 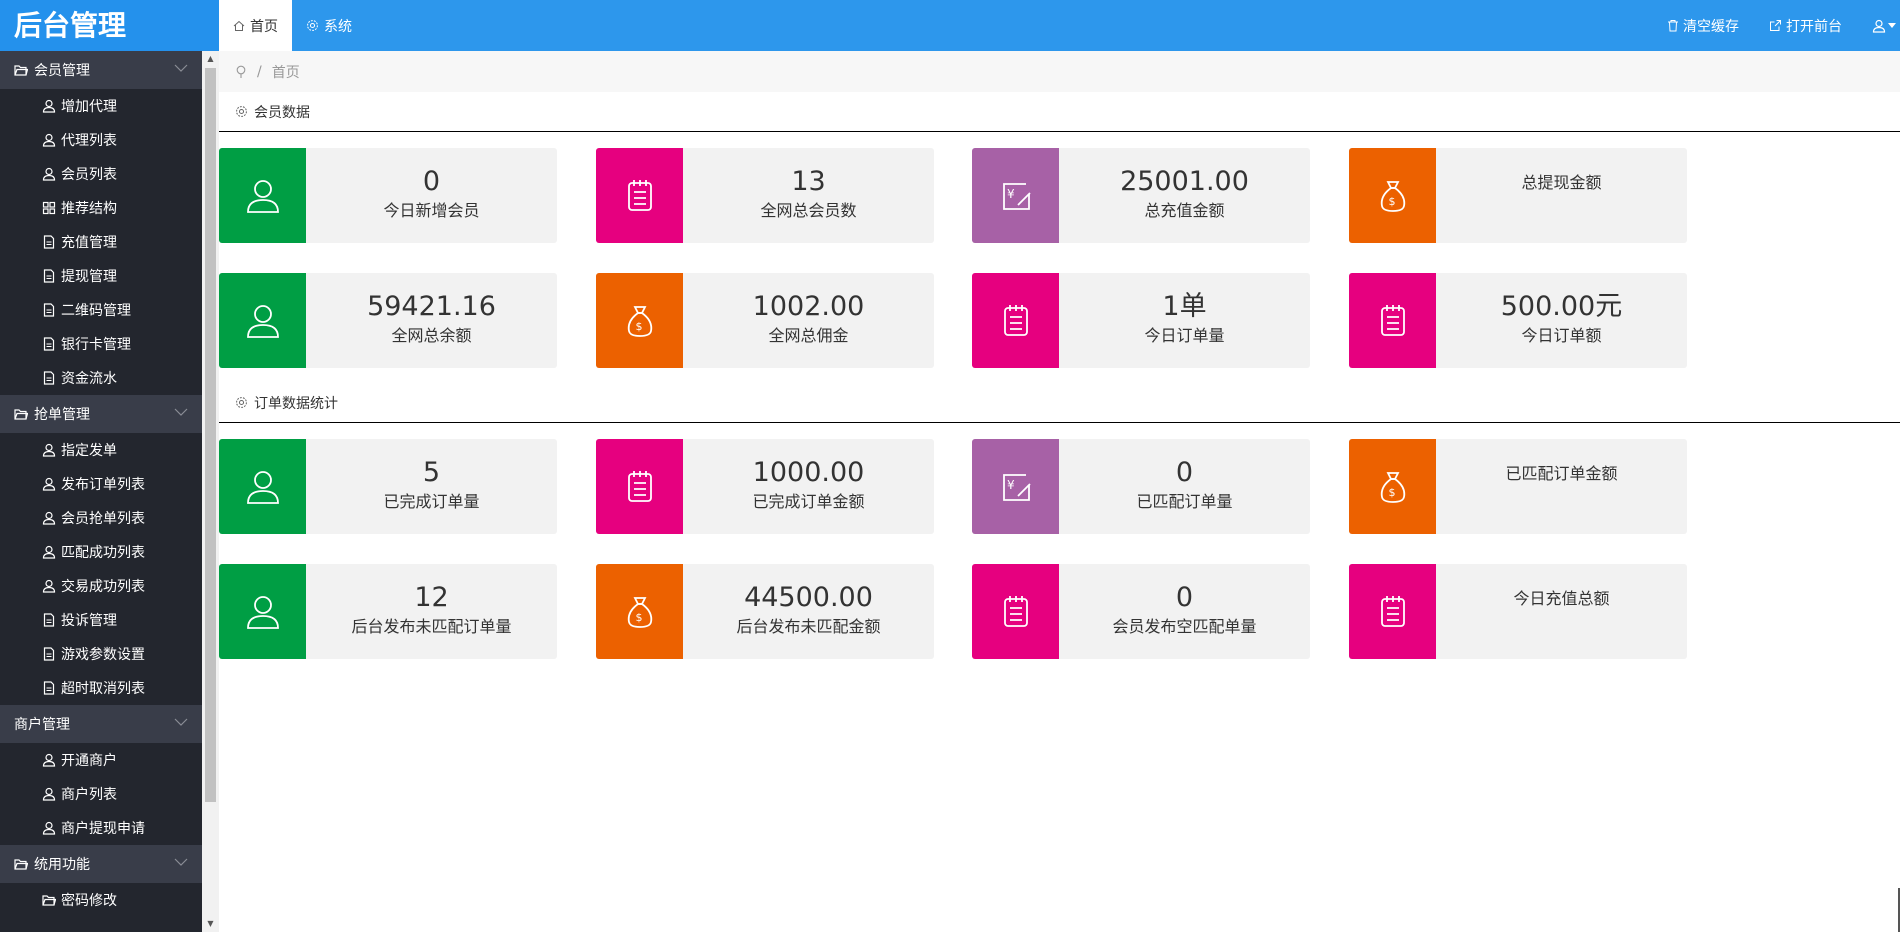 What do you see at coordinates (101, 450) in the screenshot?
I see `sidebar-item-assign-order: 指定发单` at bounding box center [101, 450].